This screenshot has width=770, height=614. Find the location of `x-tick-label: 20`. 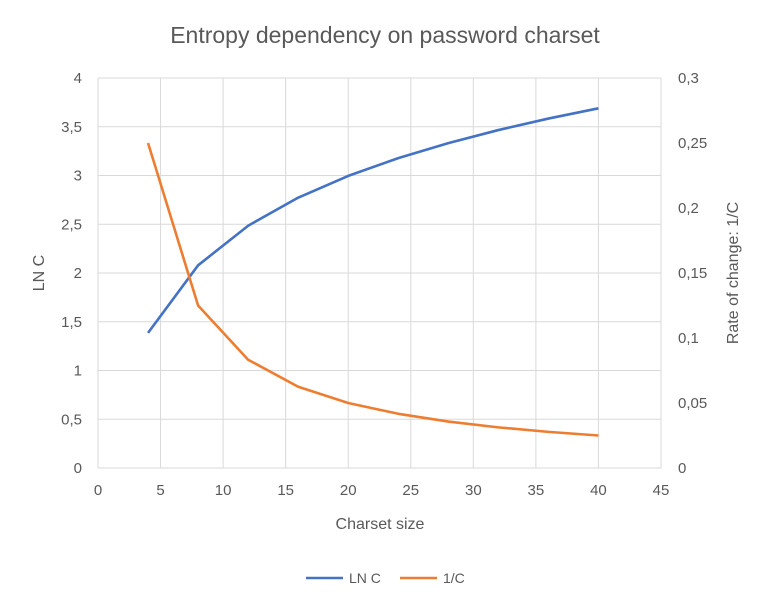

x-tick-label: 20 is located at coordinates (348, 490).